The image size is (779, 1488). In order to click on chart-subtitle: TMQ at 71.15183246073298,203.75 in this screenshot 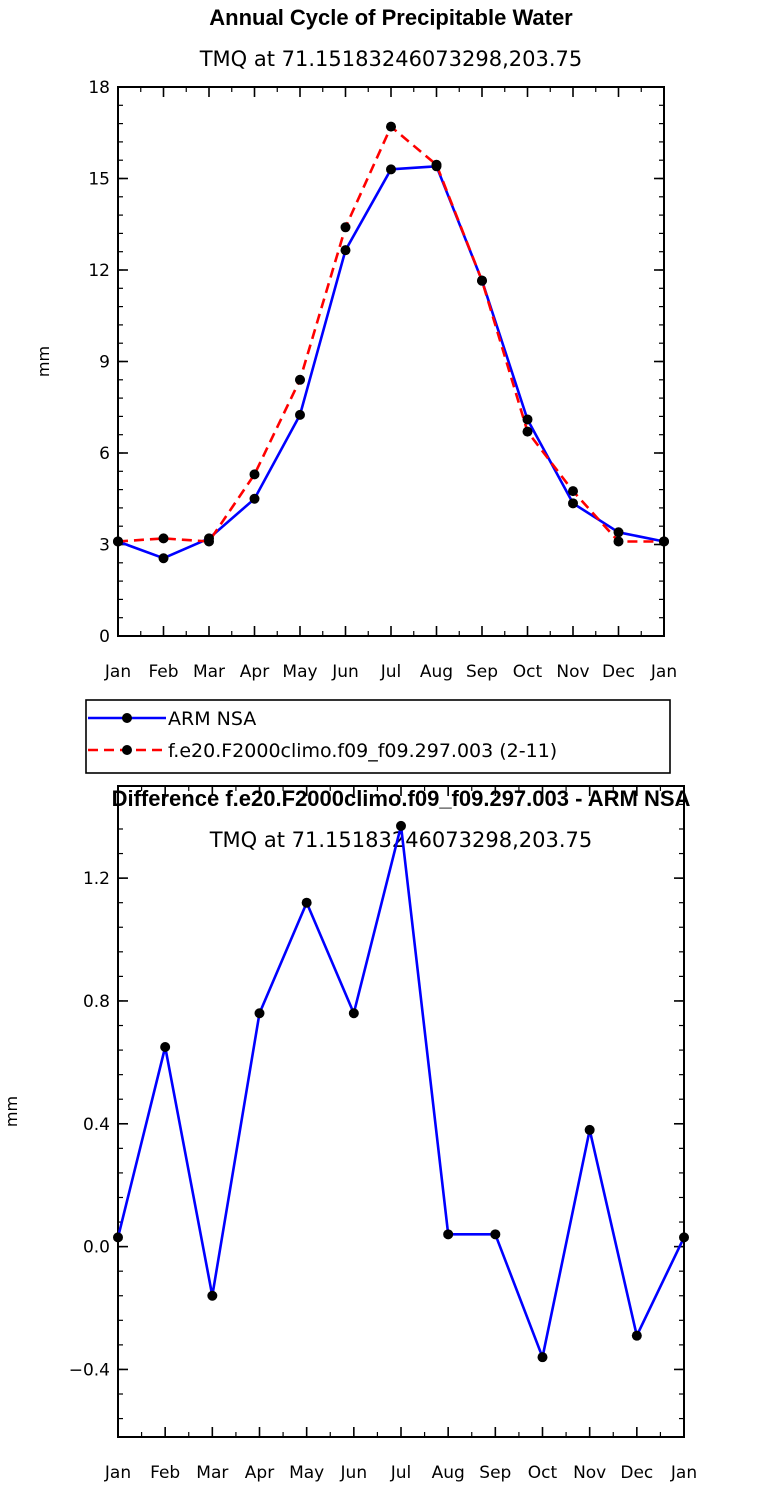, I will do `click(391, 59)`.